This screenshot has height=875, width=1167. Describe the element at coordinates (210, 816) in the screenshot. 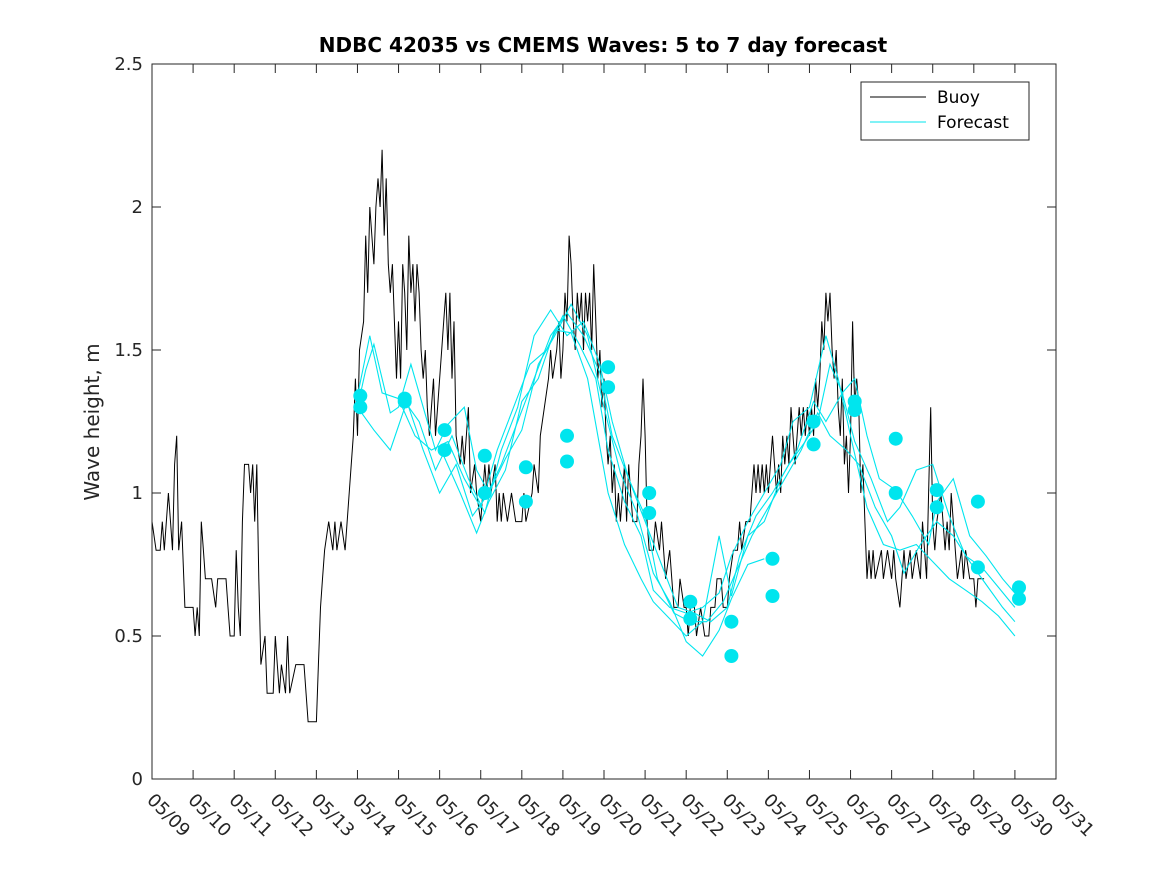

I see `x-tick-label: 05/10` at that location.